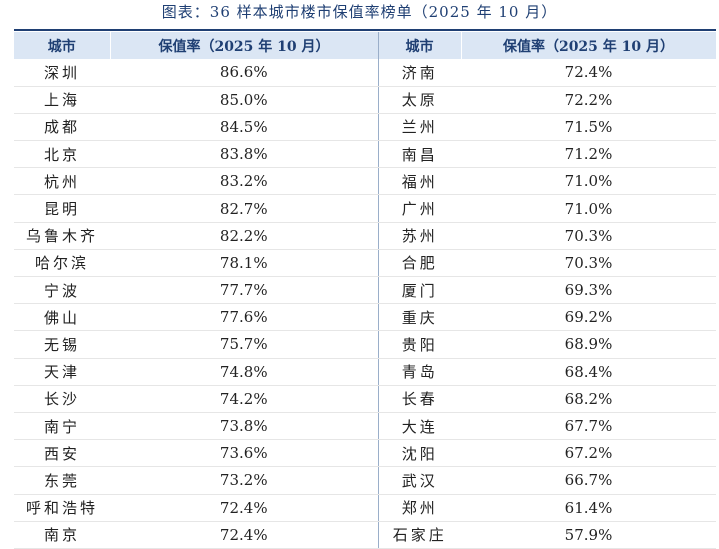 The image size is (719, 549). I want to click on city-left-cell: 成都, so click(62, 127).